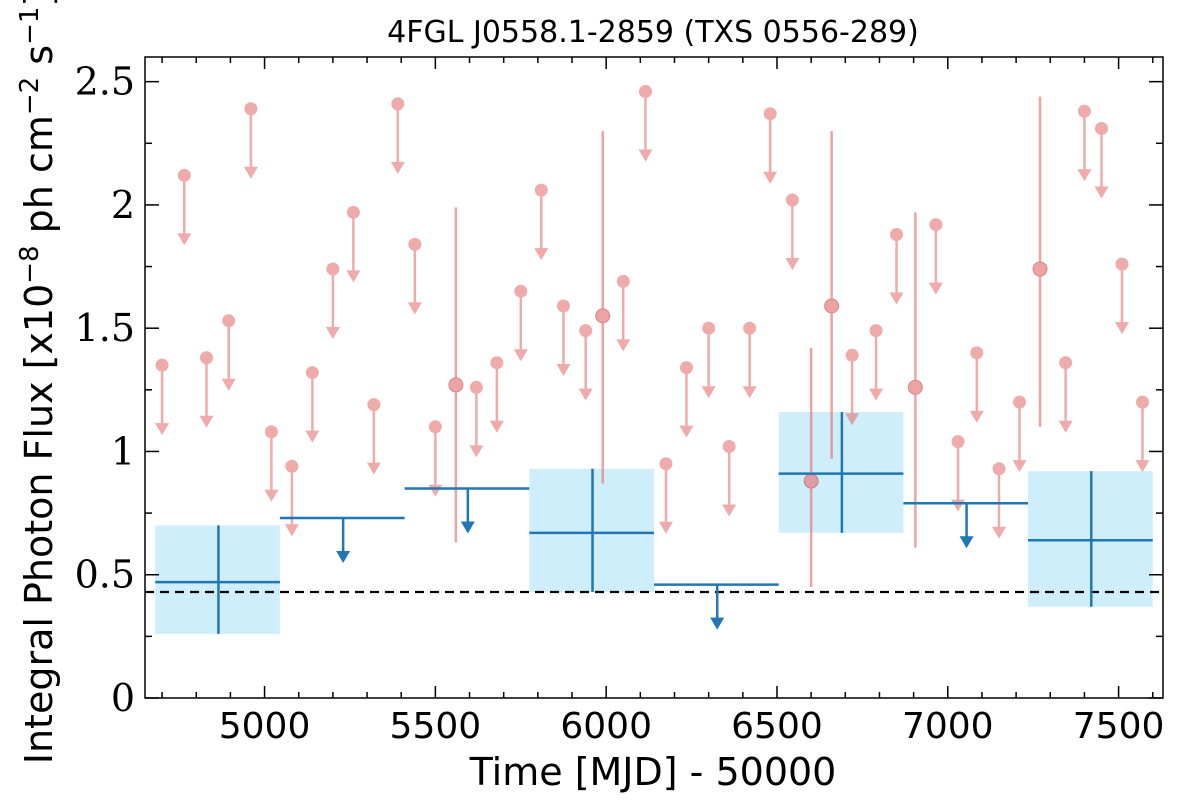 This screenshot has height=800, width=1200. I want to click on x-tick-label: 6500, so click(777, 726).